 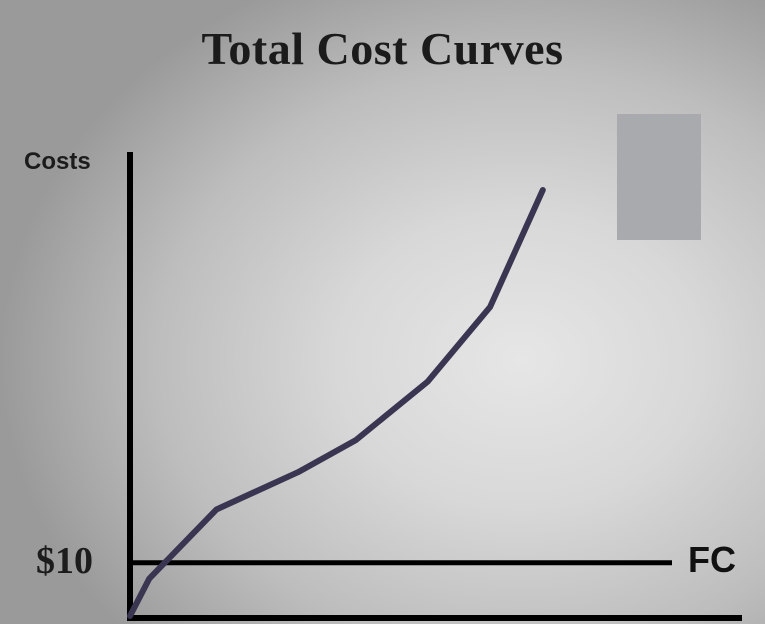 I want to click on y-axis-label: Costs, so click(x=57, y=161).